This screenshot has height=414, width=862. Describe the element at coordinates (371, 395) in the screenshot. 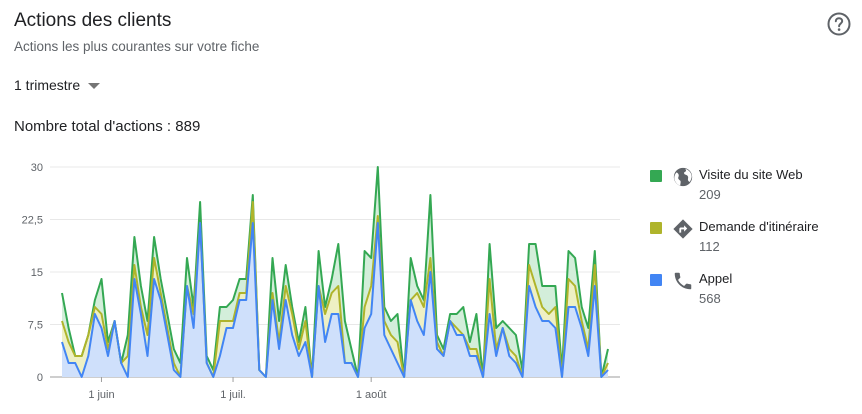

I see `x-tick-label: 1 août` at that location.